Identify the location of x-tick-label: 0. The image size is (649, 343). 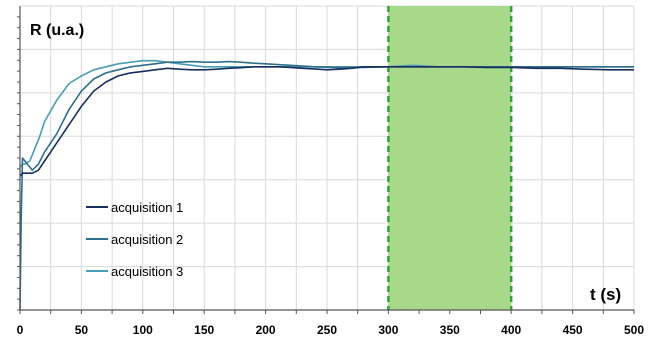
(20, 330).